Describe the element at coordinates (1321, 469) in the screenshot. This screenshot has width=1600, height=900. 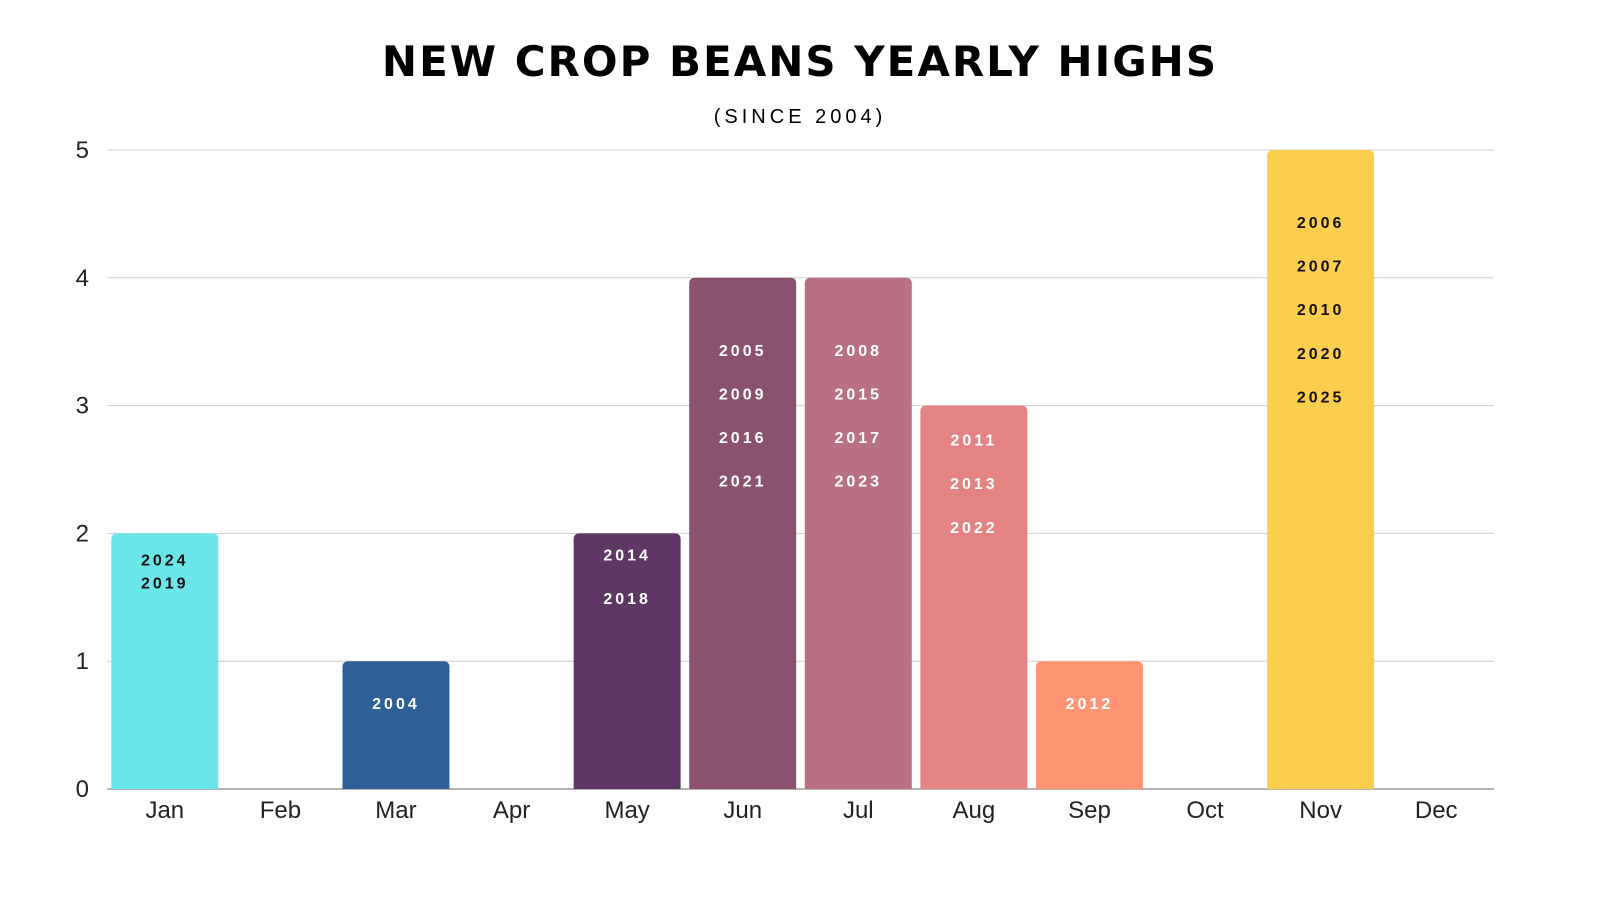
I see `bar-nov` at that location.